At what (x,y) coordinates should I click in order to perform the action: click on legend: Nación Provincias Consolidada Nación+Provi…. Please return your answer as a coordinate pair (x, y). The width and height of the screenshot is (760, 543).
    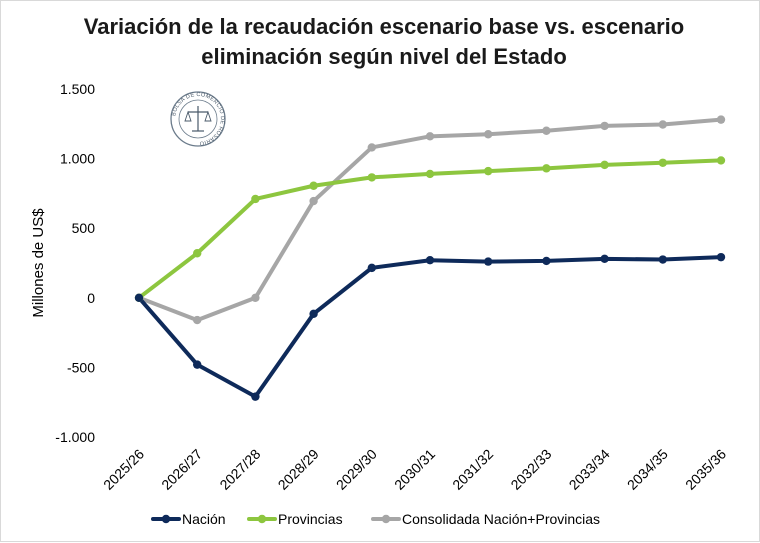
    Looking at the image, I should click on (375, 519).